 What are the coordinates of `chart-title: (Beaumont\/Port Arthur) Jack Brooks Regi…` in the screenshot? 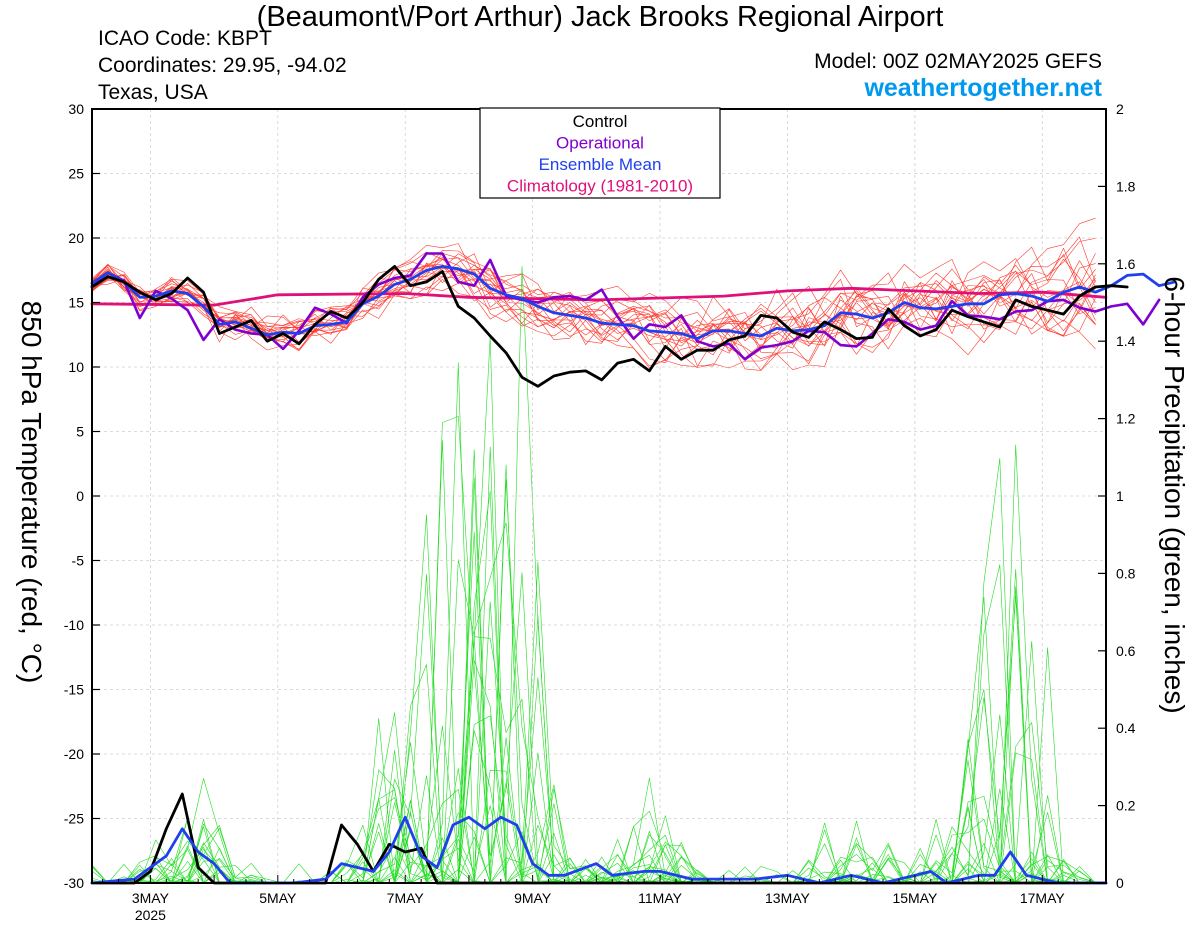 It's located at (600, 17).